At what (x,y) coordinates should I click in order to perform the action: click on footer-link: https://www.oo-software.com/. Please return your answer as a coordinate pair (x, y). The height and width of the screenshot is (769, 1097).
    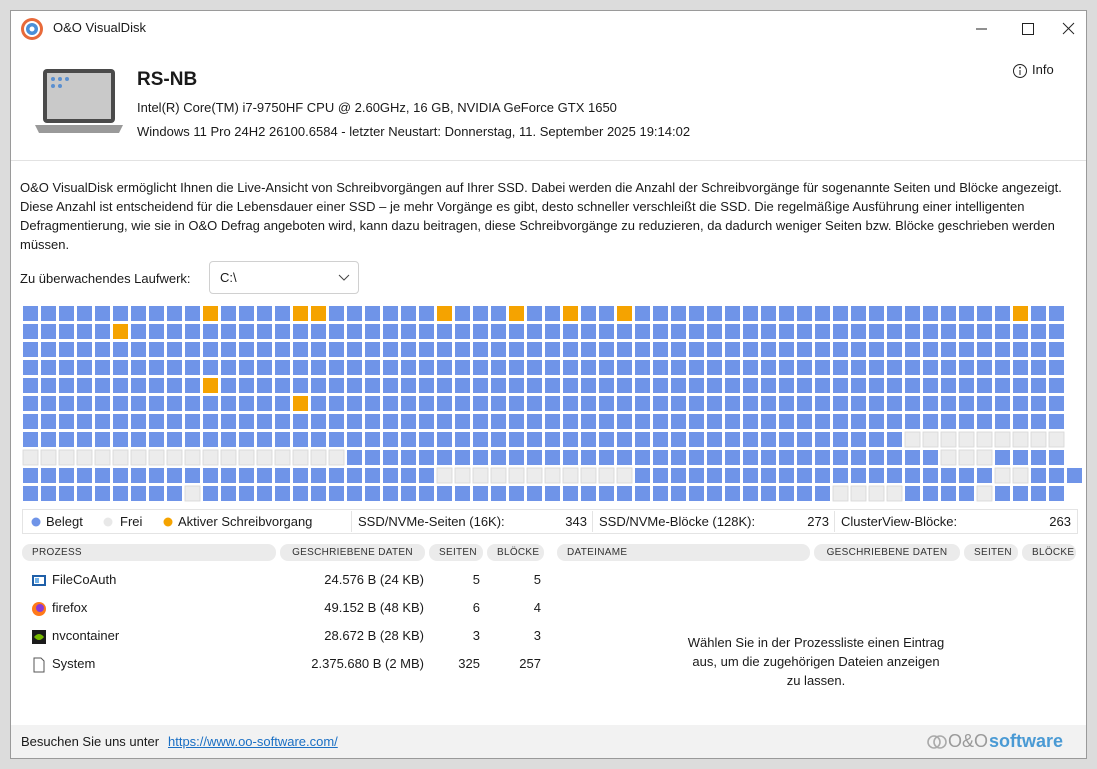
    Looking at the image, I should click on (253, 741).